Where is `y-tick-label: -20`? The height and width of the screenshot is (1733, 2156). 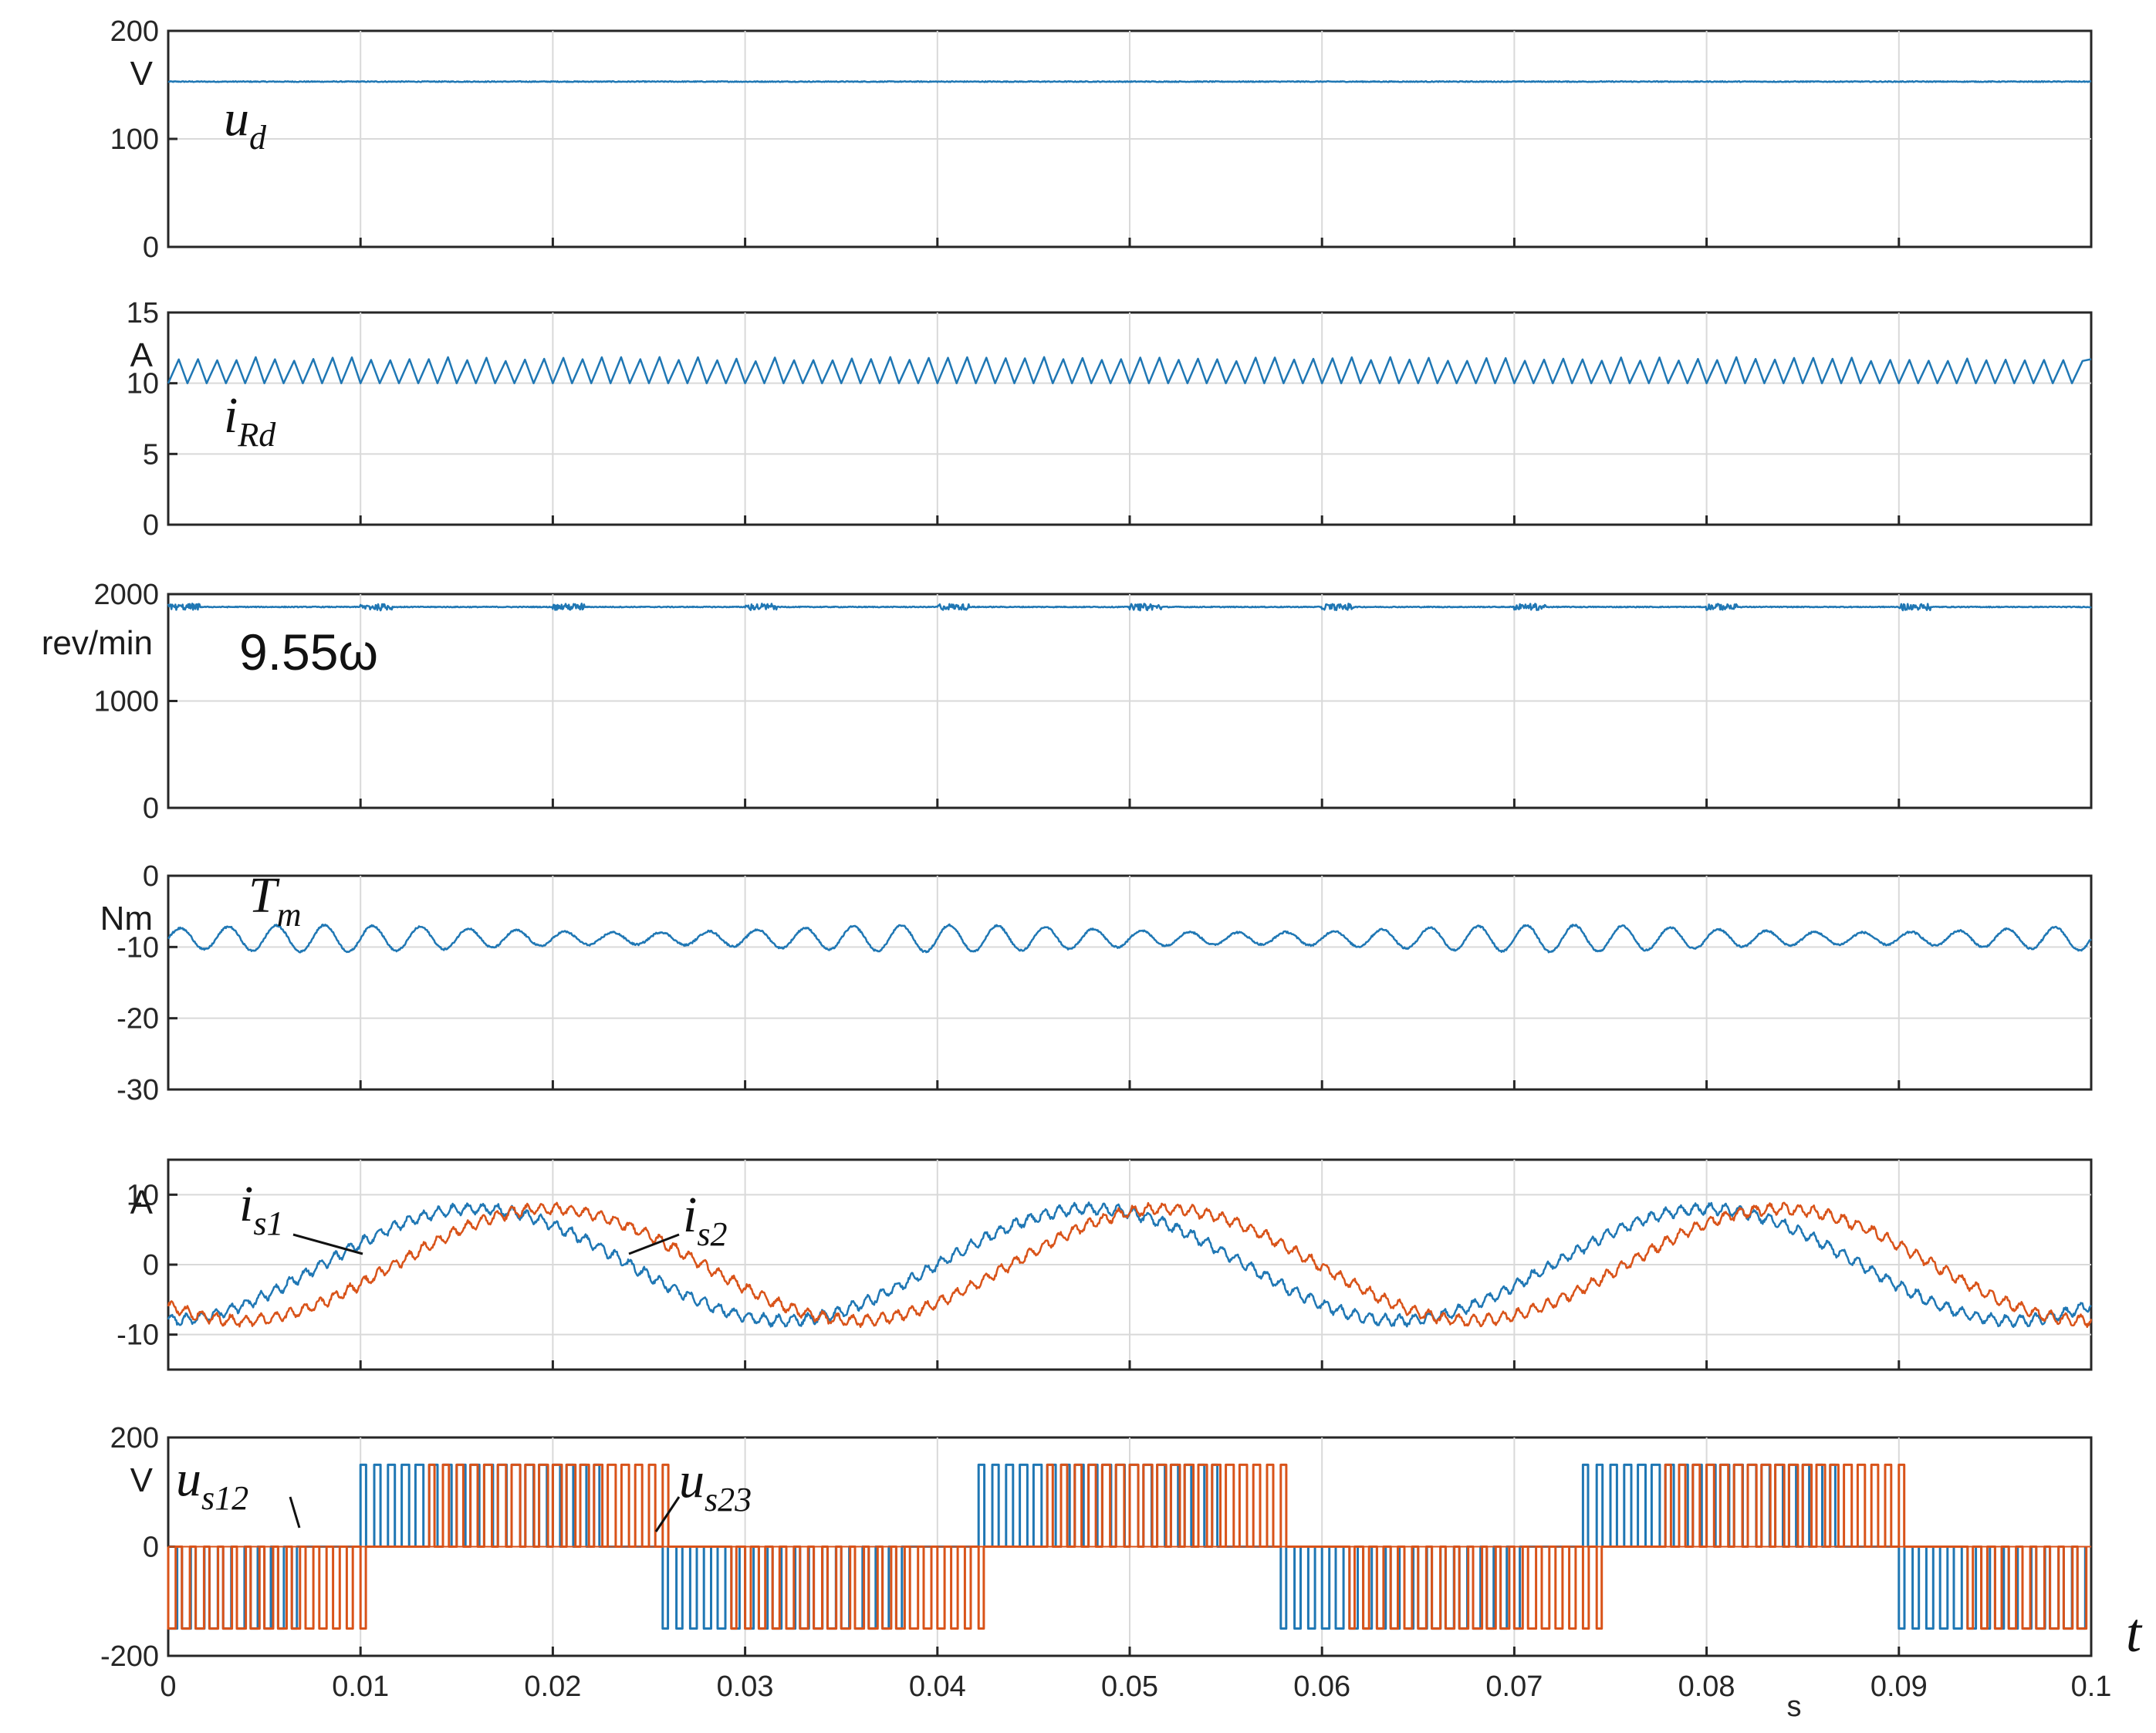 y-tick-label: -20 is located at coordinates (138, 1019).